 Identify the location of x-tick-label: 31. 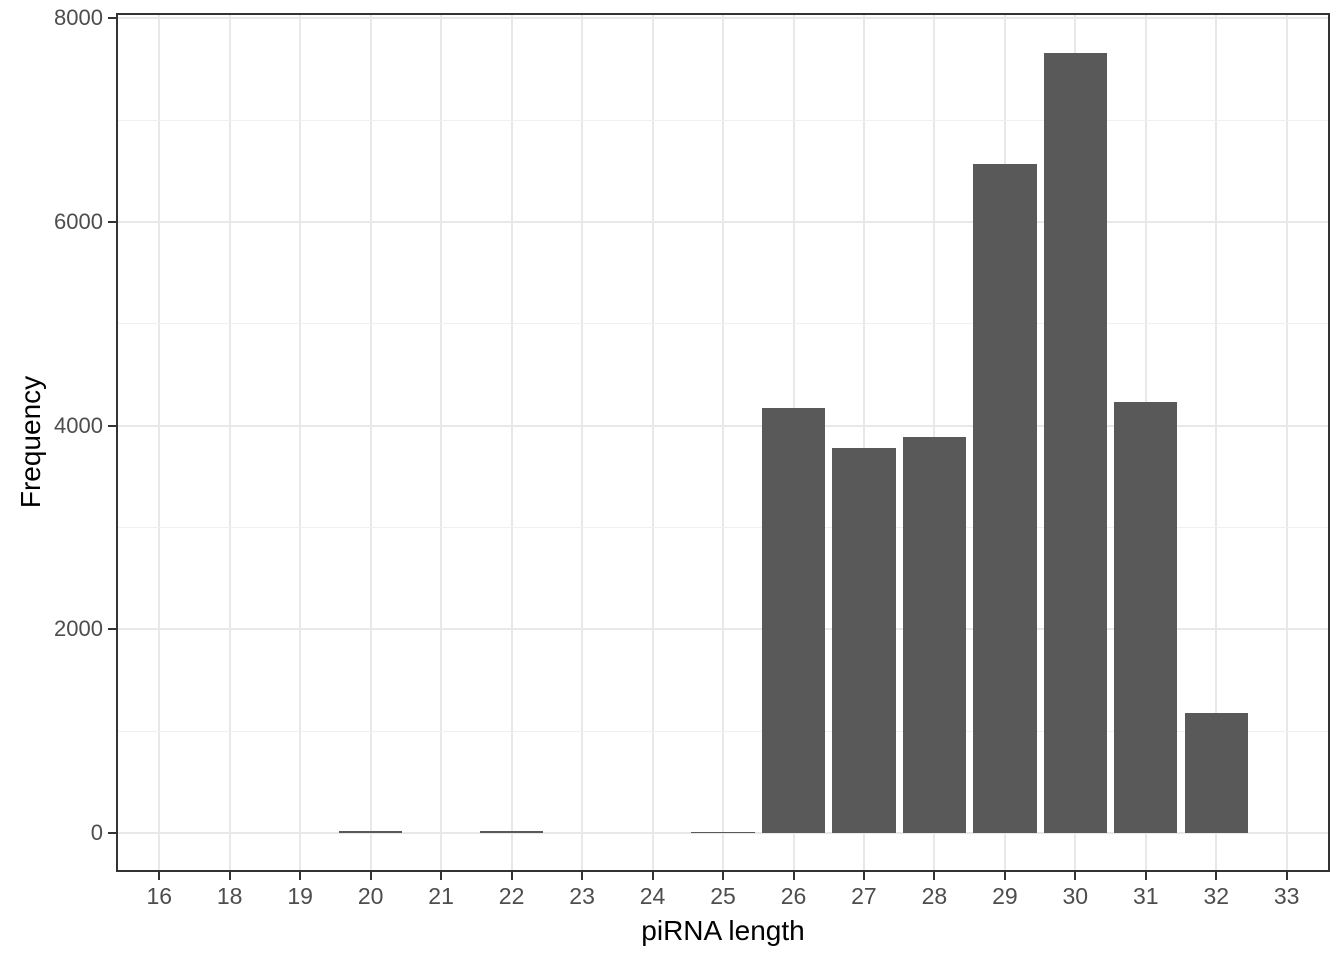
(1146, 896).